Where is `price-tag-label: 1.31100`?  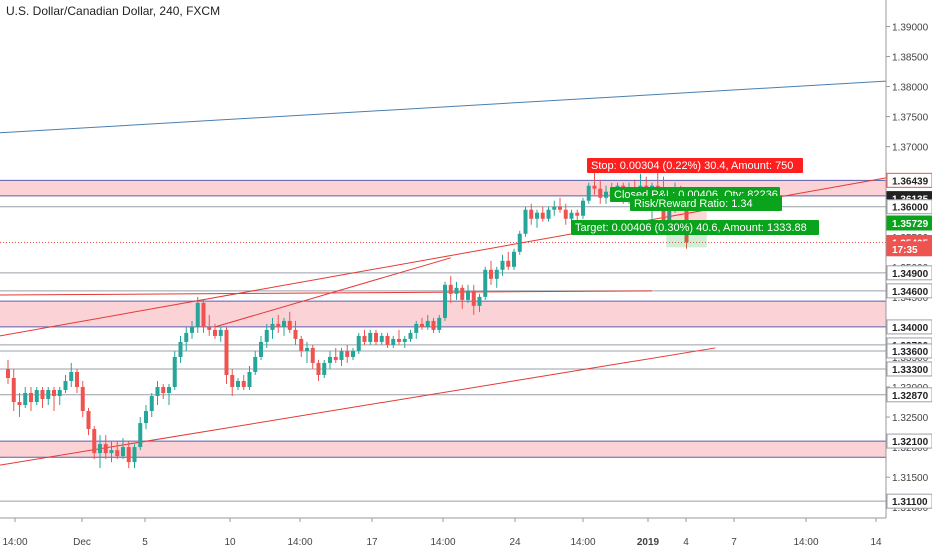 price-tag-label: 1.31100 is located at coordinates (910, 502).